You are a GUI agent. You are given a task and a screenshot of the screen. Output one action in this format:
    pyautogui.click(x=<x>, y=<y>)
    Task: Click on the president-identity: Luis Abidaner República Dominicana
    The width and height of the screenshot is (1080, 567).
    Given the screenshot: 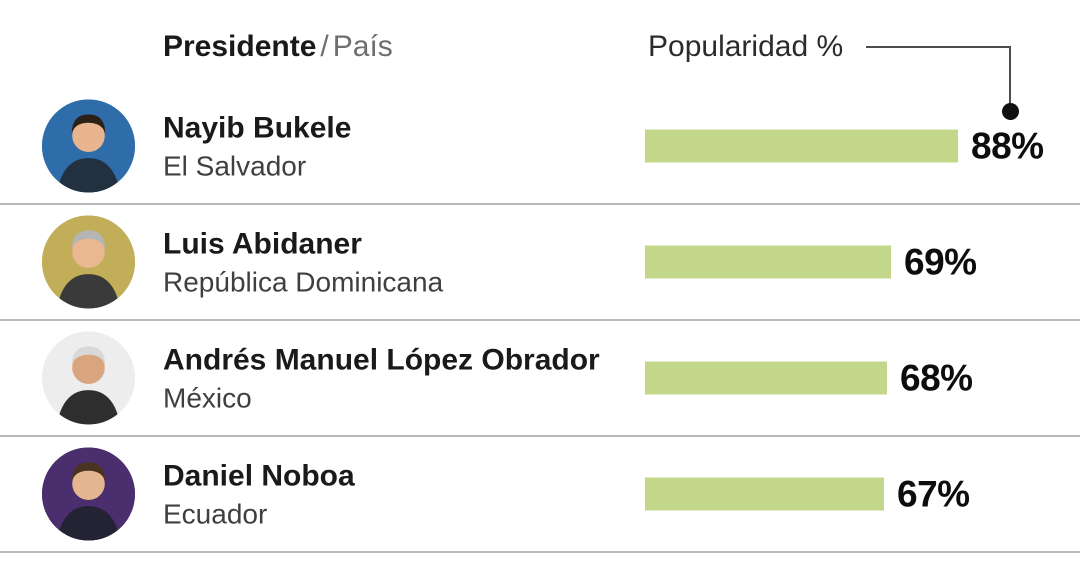 What is the action you would take?
    pyautogui.click(x=303, y=262)
    